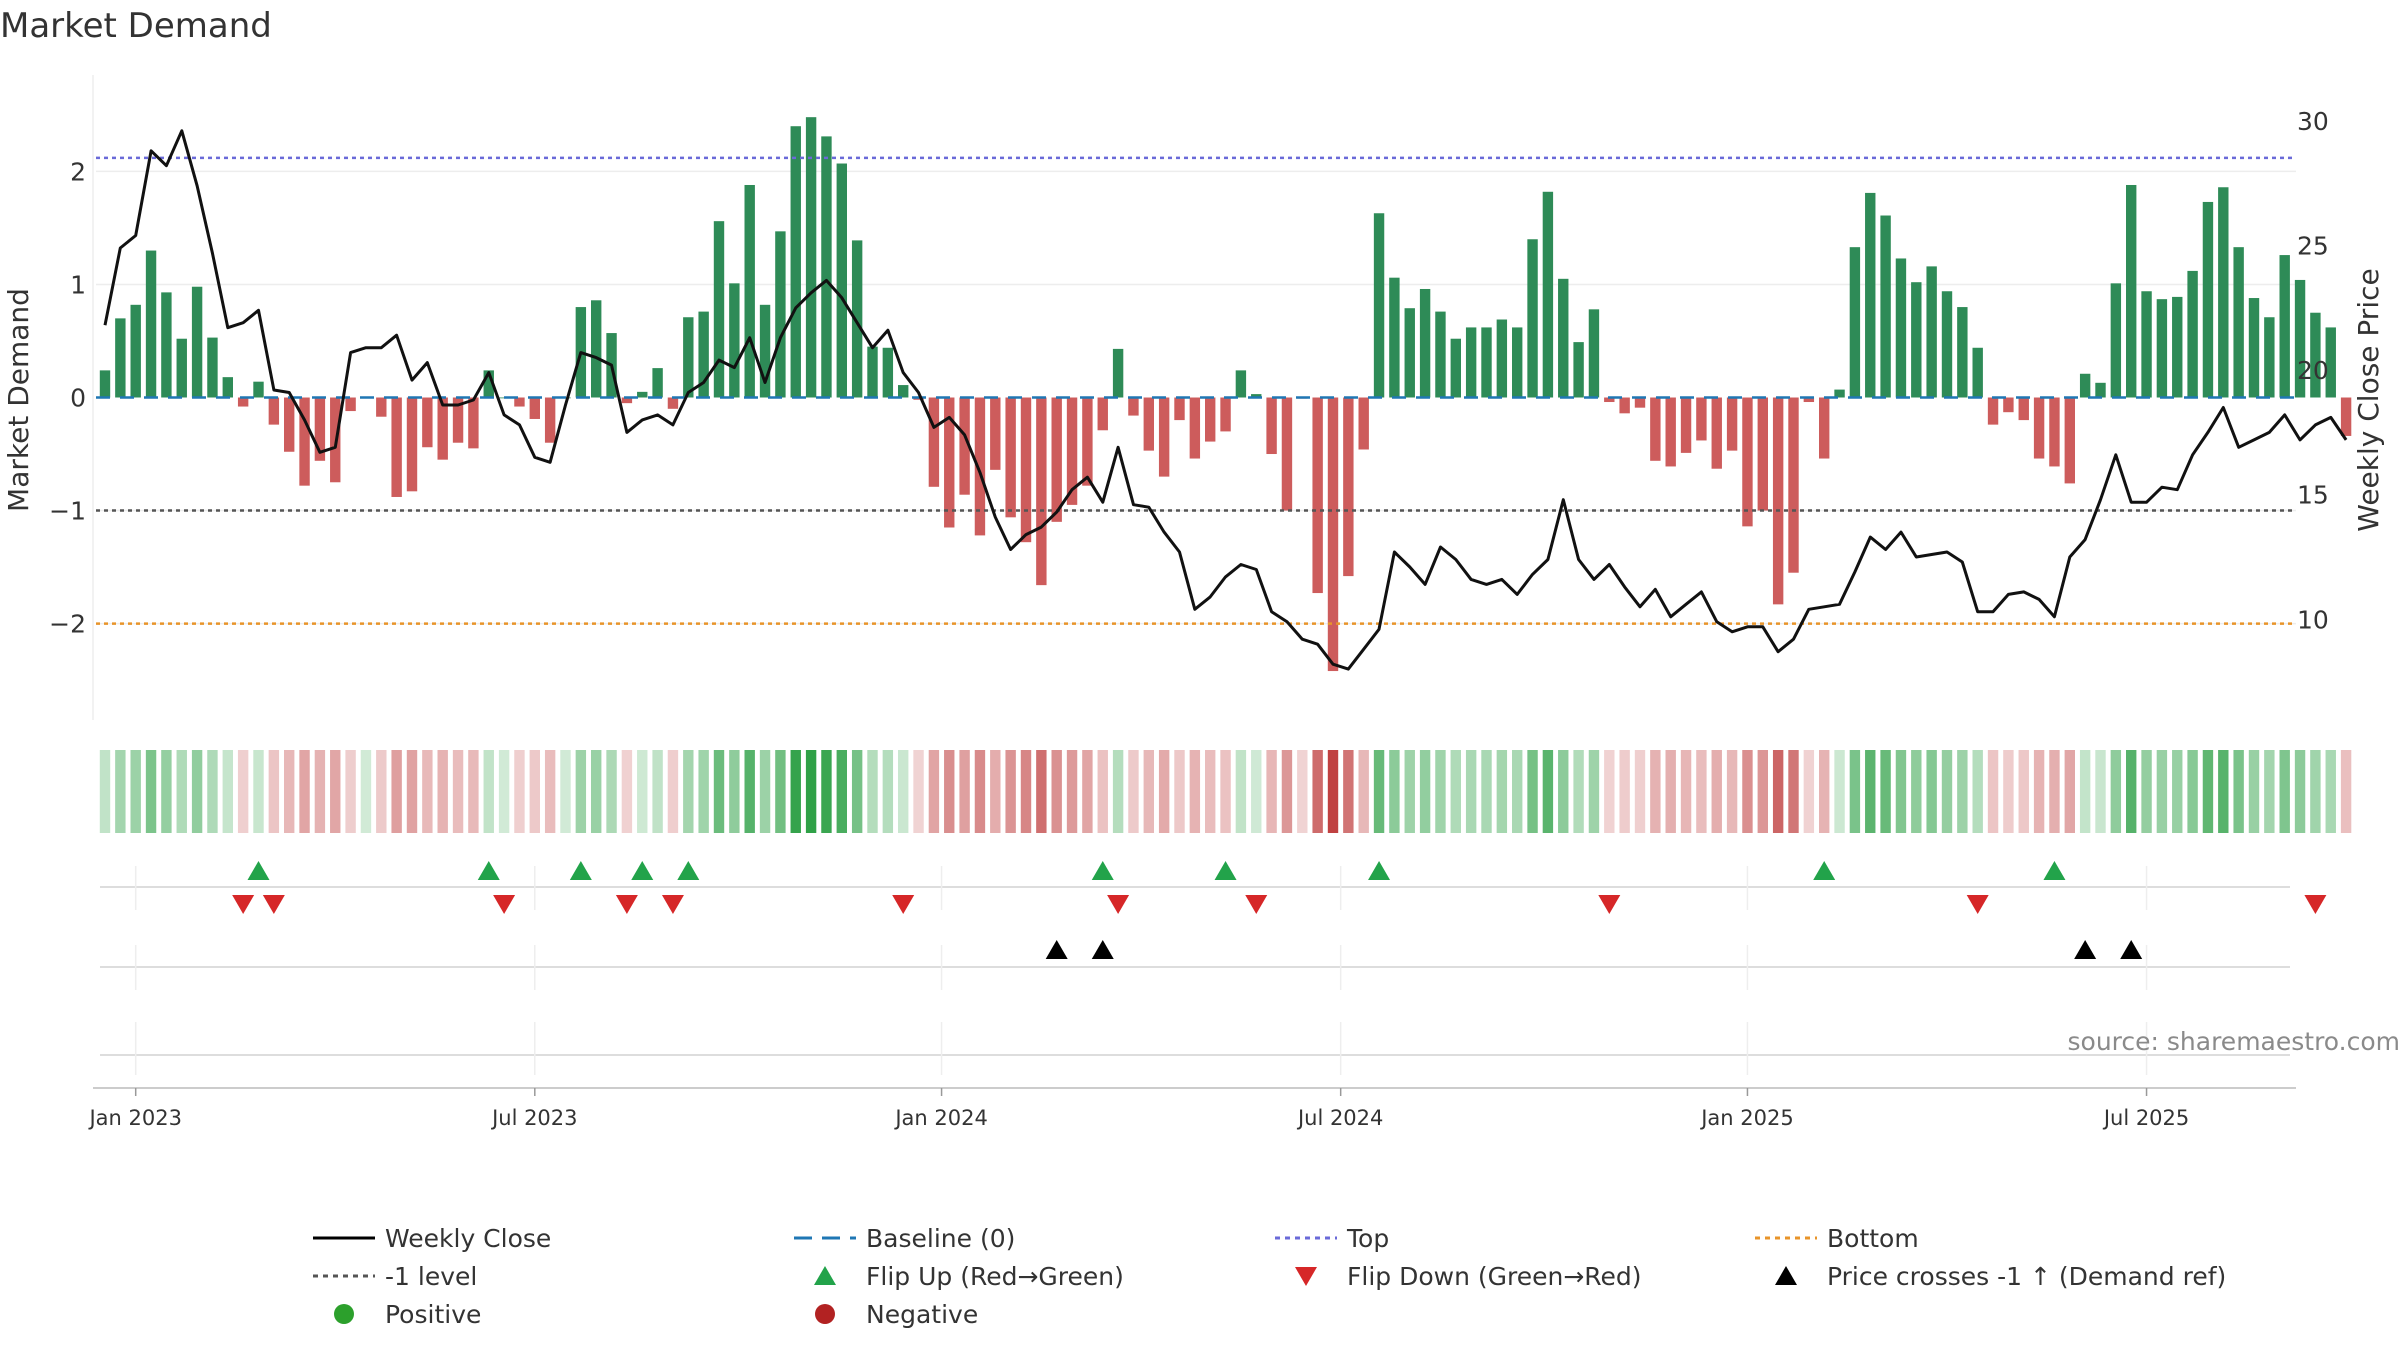 The height and width of the screenshot is (1350, 2400). I want to click on legend-label: Price crosses -1 ↑ (Demand ref), so click(2026, 1276).